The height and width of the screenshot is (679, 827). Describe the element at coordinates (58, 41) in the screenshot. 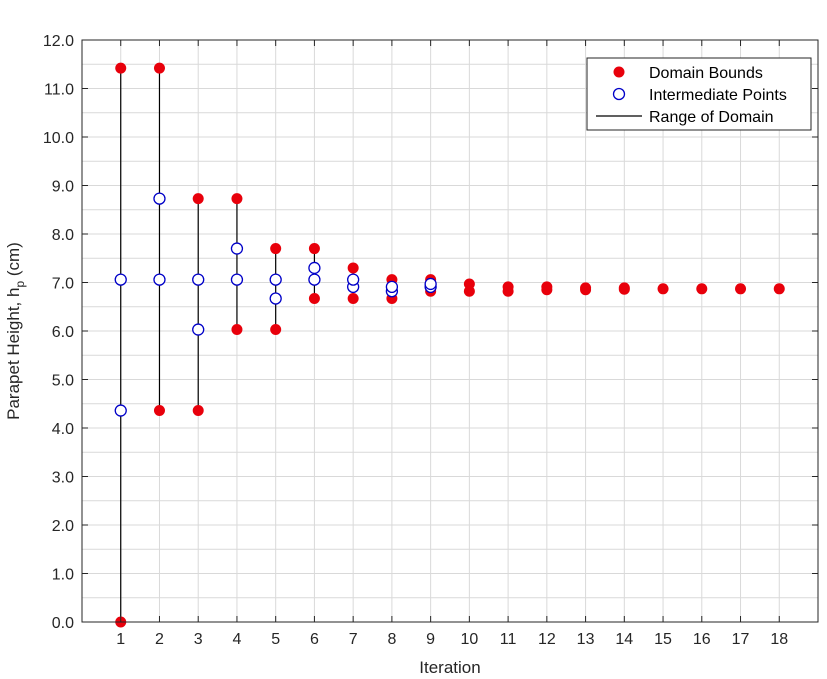

I see `y-tick-label: 12.0` at that location.